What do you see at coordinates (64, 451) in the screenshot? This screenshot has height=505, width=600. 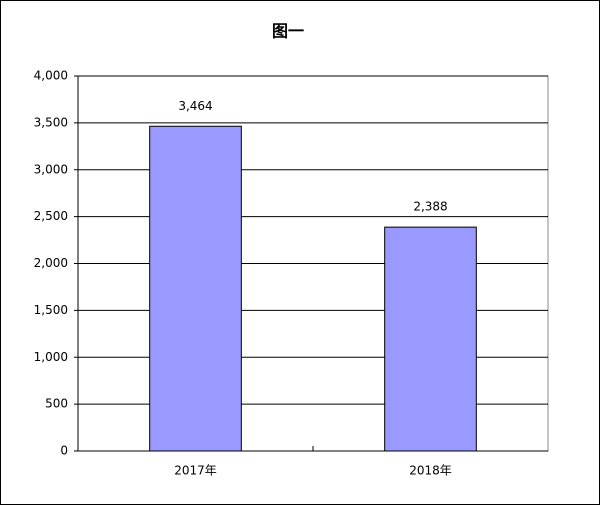 I see `y-tick-label: 0` at bounding box center [64, 451].